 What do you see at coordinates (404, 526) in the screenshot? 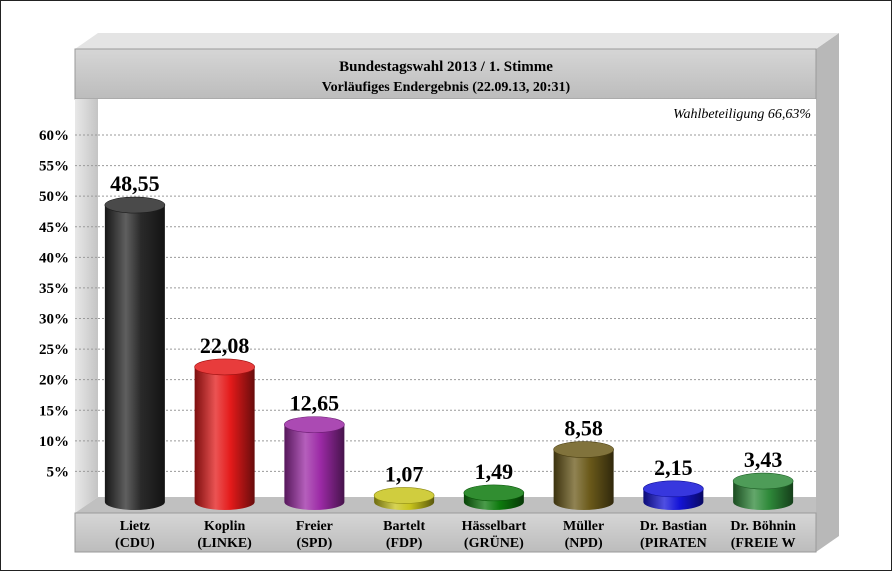
I see `x-tick-label-name: Bartelt` at bounding box center [404, 526].